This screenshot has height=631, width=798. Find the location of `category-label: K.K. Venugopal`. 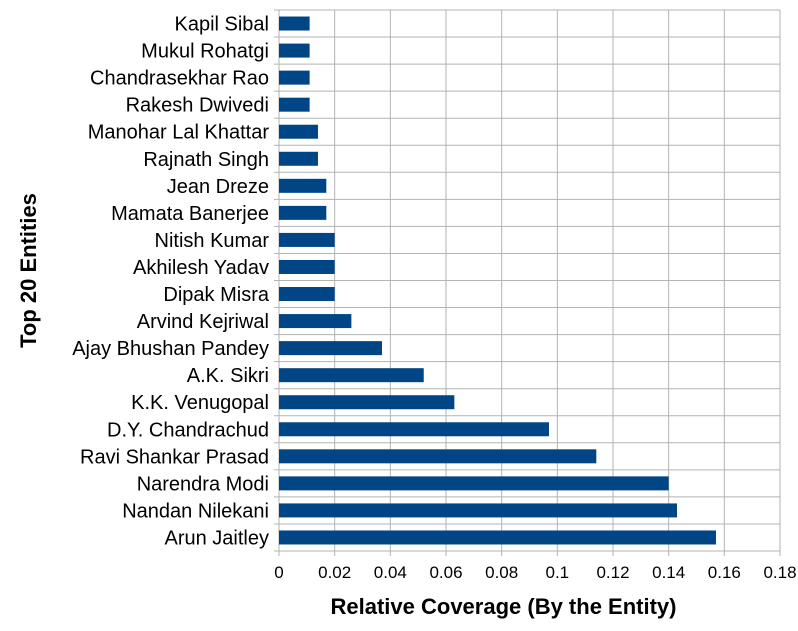

category-label: K.K. Venugopal is located at coordinates (200, 403).